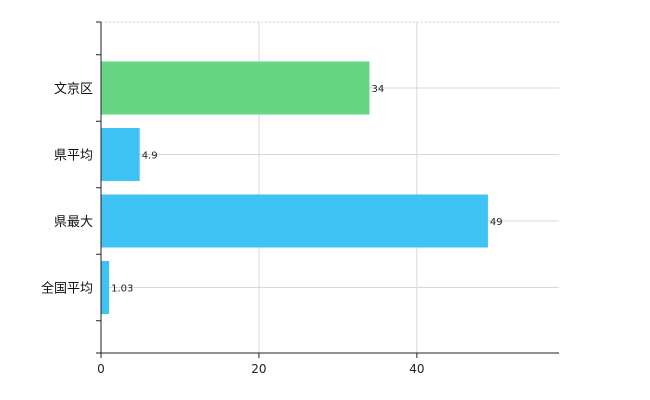  What do you see at coordinates (73, 89) in the screenshot?
I see `category-label: 文京区` at bounding box center [73, 89].